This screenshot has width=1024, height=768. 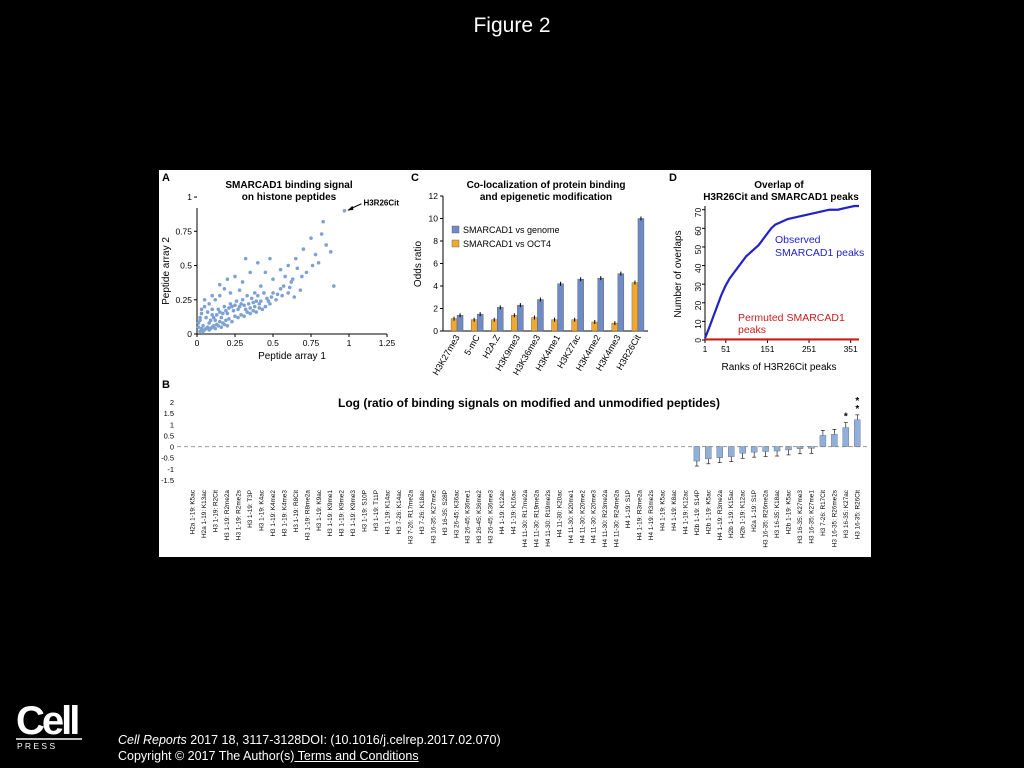 I want to click on peptide-label: H3 1-19: K9me3, so click(x=353, y=513).